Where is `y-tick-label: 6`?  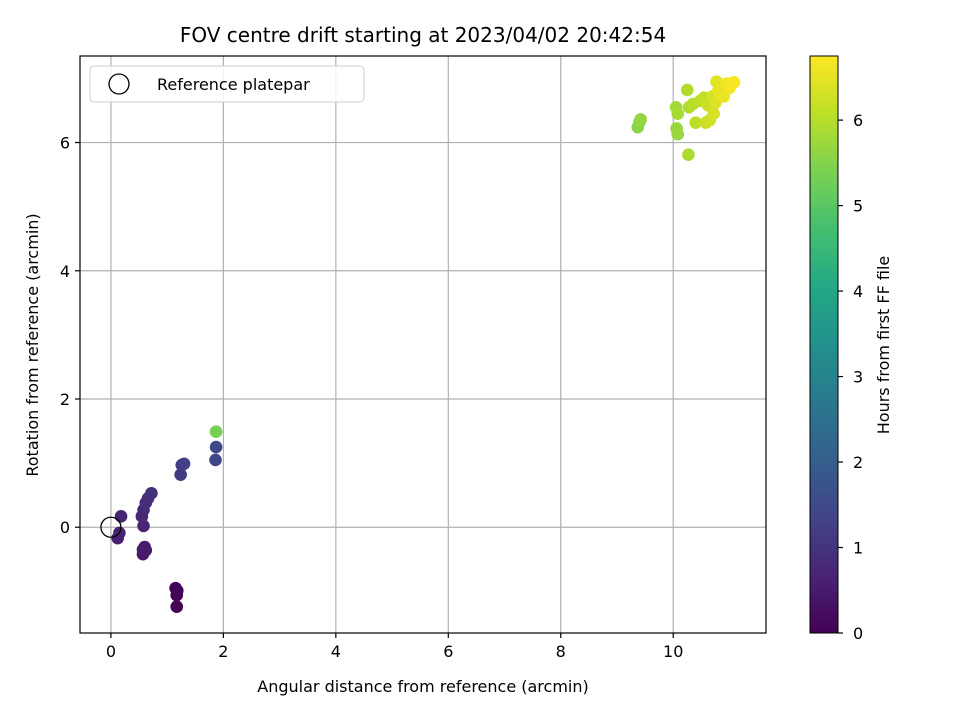 y-tick-label: 6 is located at coordinates (65, 143).